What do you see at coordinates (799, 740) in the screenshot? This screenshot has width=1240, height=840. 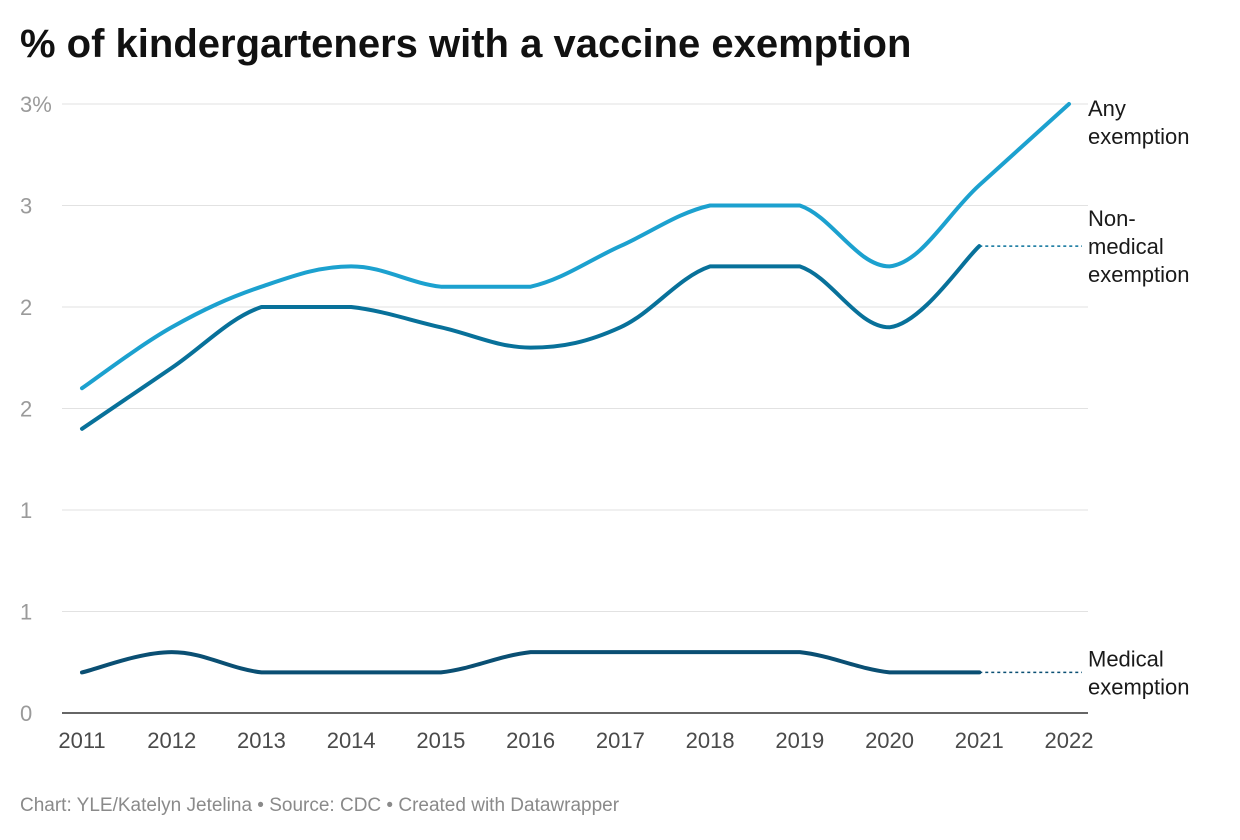 I see `x-tick-label: 2019` at bounding box center [799, 740].